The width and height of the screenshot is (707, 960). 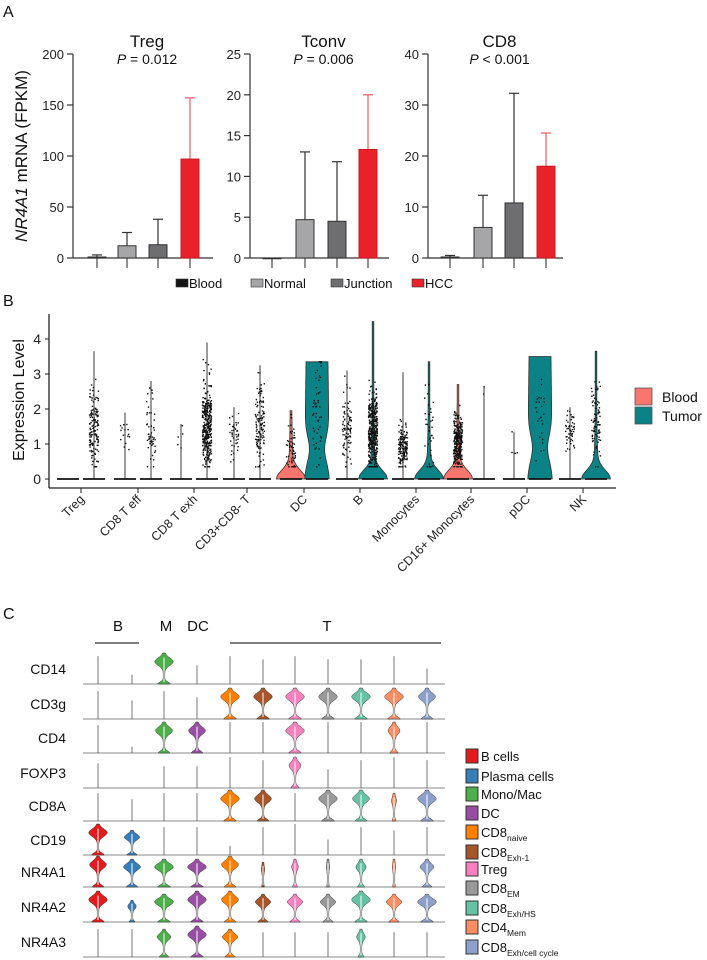 What do you see at coordinates (198, 283) in the screenshot?
I see `legend-item-blood: Blood` at bounding box center [198, 283].